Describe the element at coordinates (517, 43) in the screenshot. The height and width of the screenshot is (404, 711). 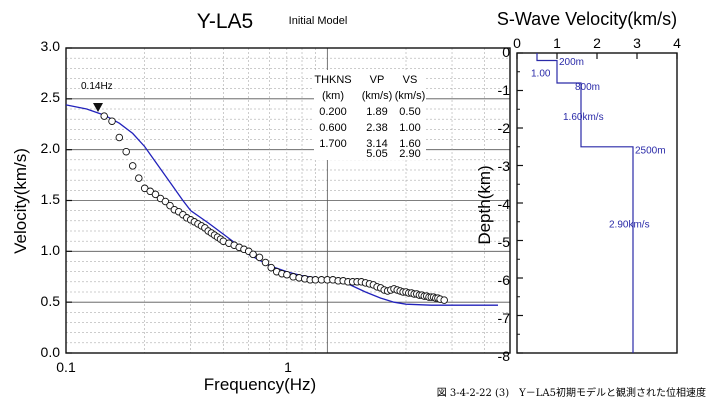
I see `x-tick-label: 0` at that location.